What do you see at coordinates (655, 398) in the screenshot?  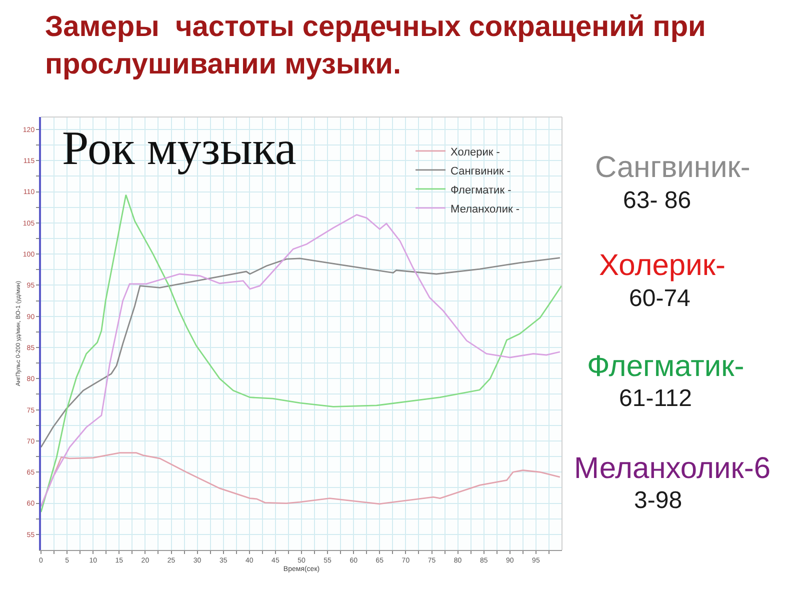 I see `text: 61-112` at bounding box center [655, 398].